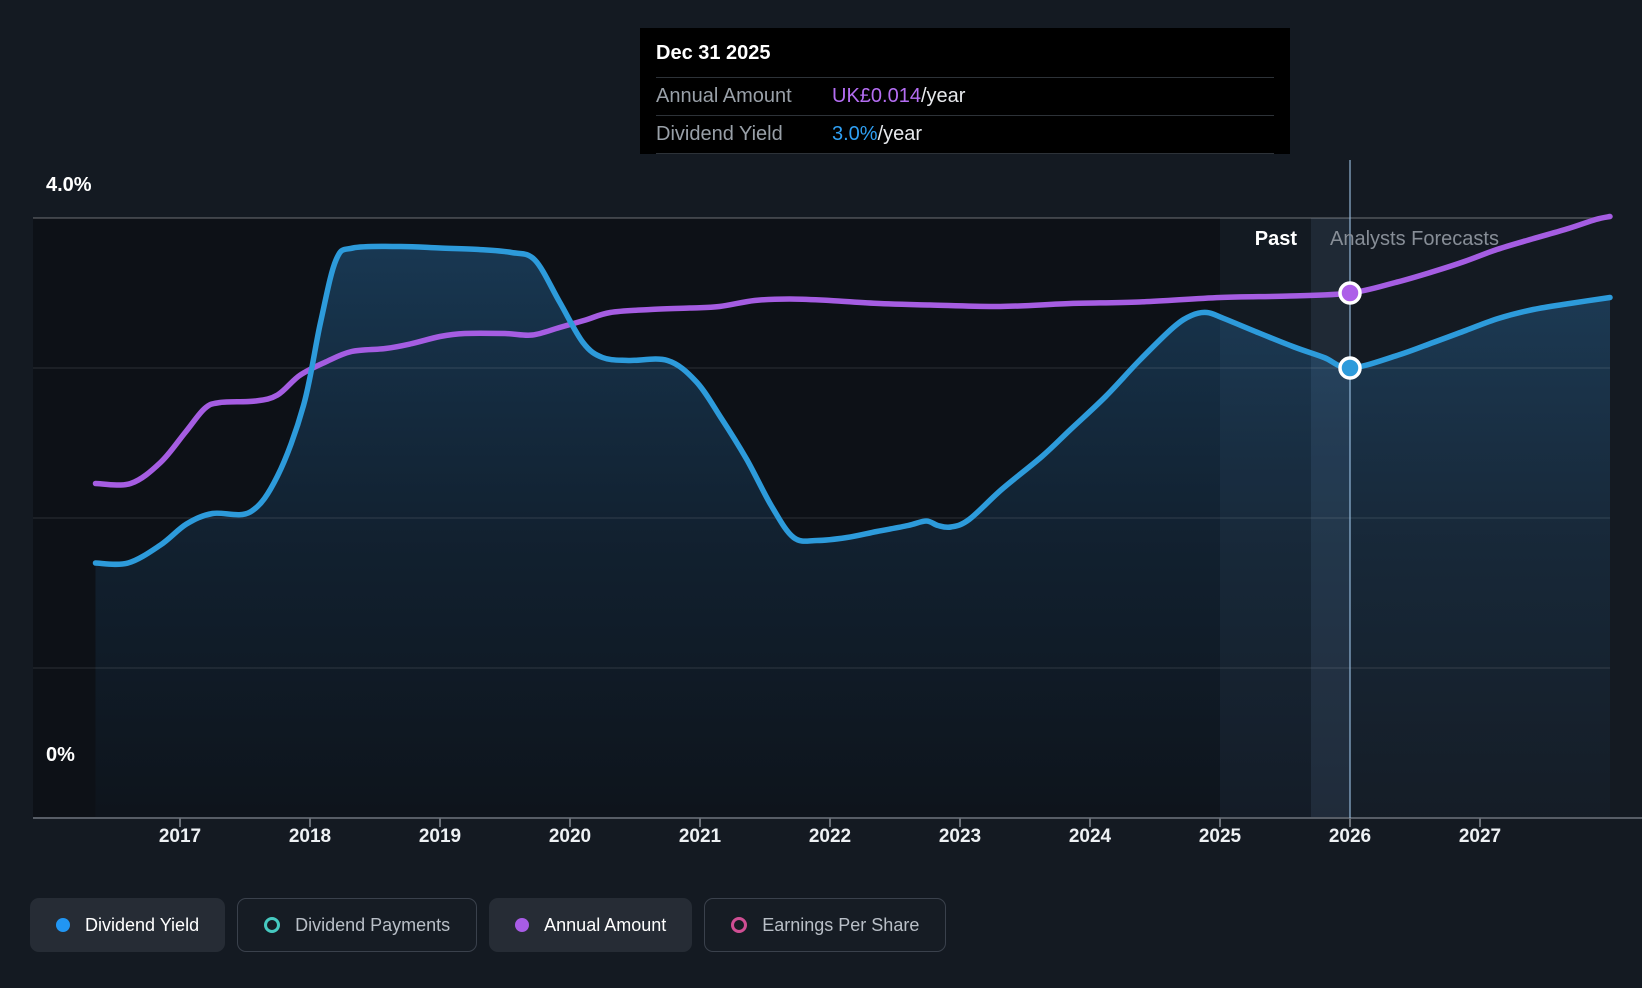 This screenshot has height=988, width=1642. I want to click on highlight-band-inner, so click(1330, 518).